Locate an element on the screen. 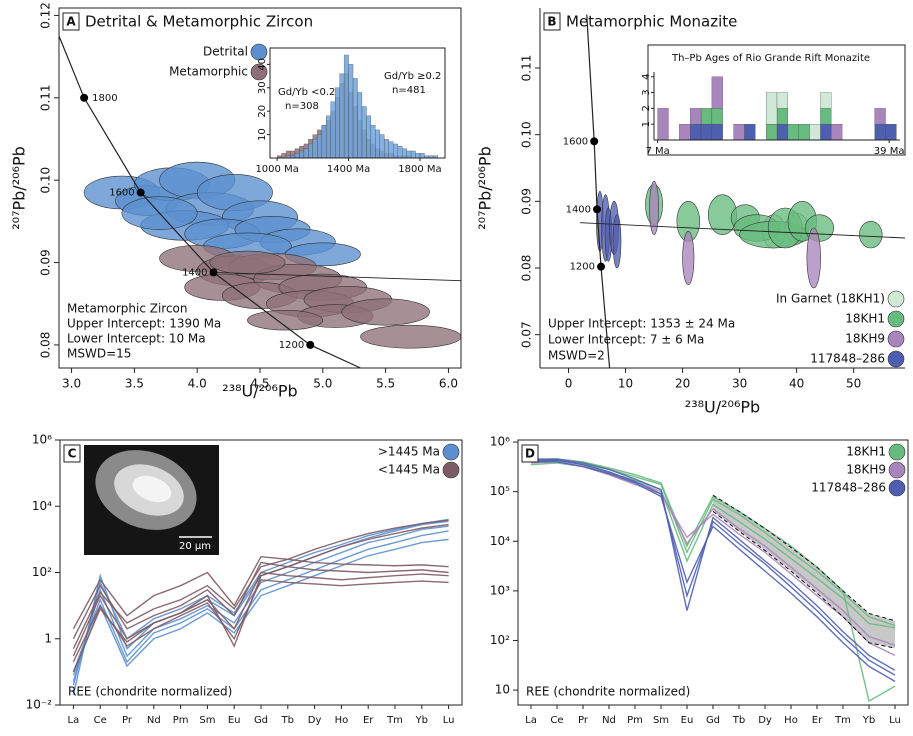  inset-y-tick-label: 20 is located at coordinates (262, 111).